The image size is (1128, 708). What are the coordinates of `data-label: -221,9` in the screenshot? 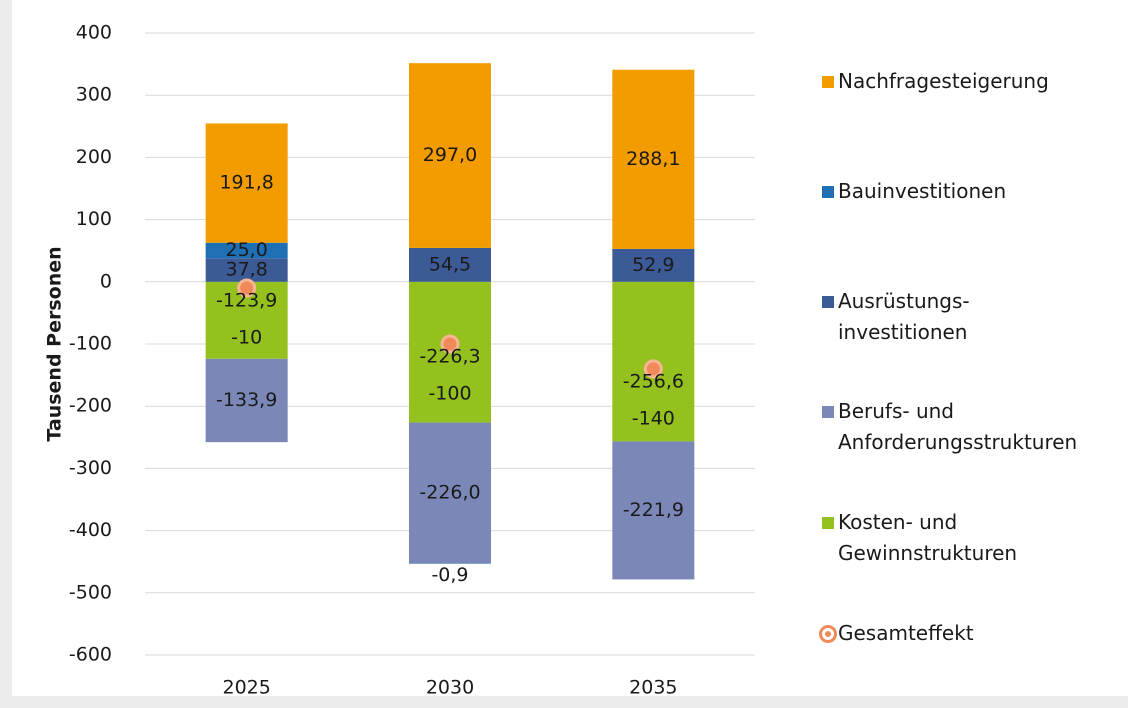 It's located at (653, 510).